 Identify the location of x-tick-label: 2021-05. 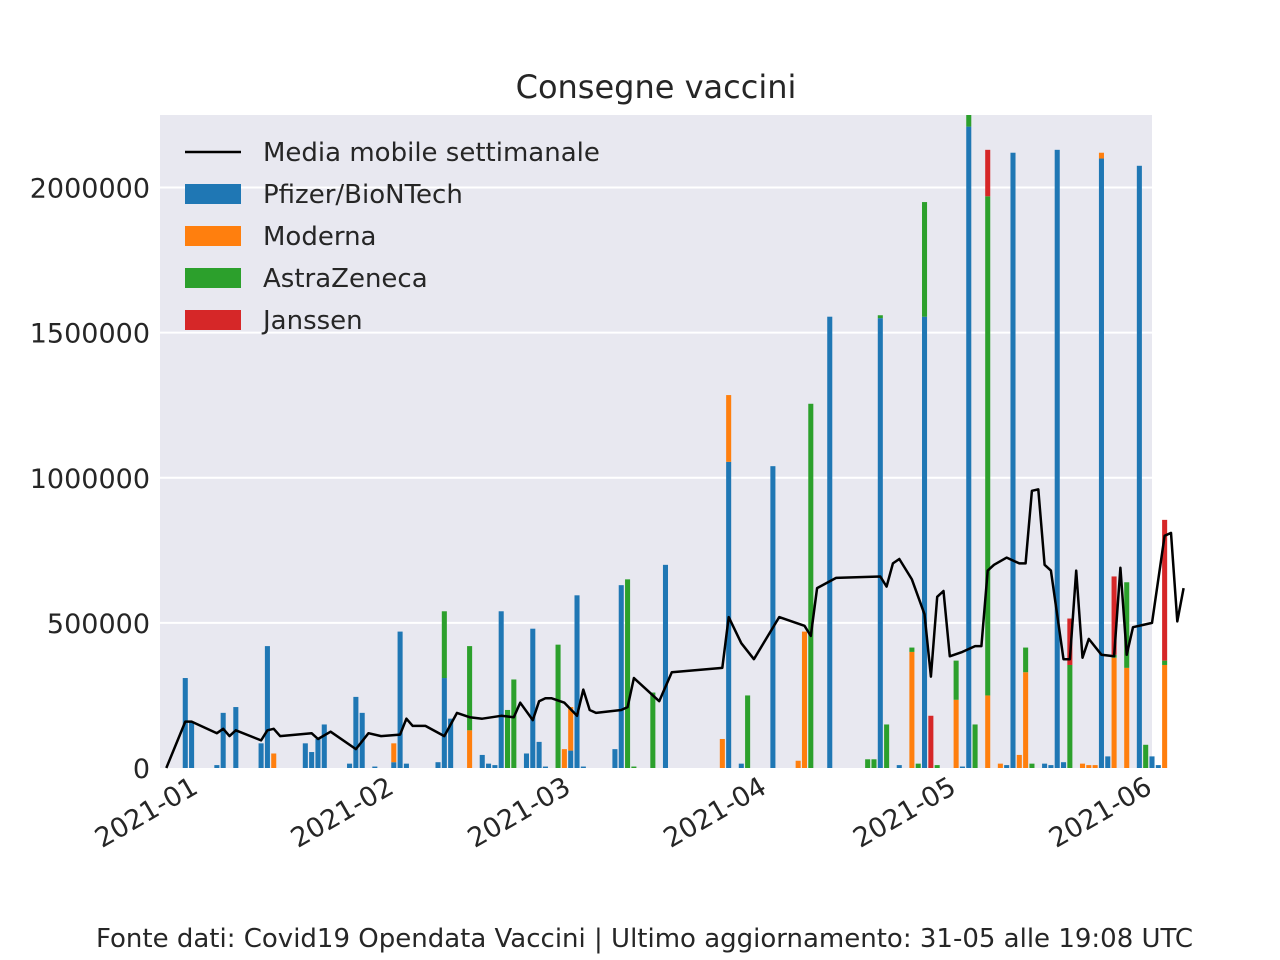
(904, 812).